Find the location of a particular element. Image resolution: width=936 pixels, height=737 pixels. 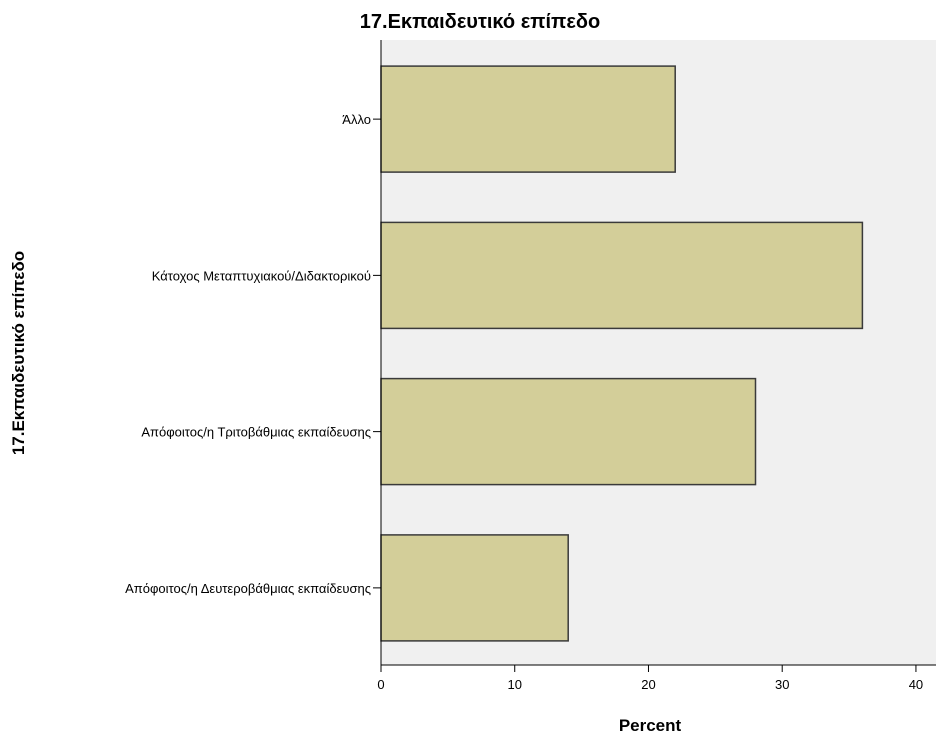

x-tick-label-3: 30 is located at coordinates (782, 684).